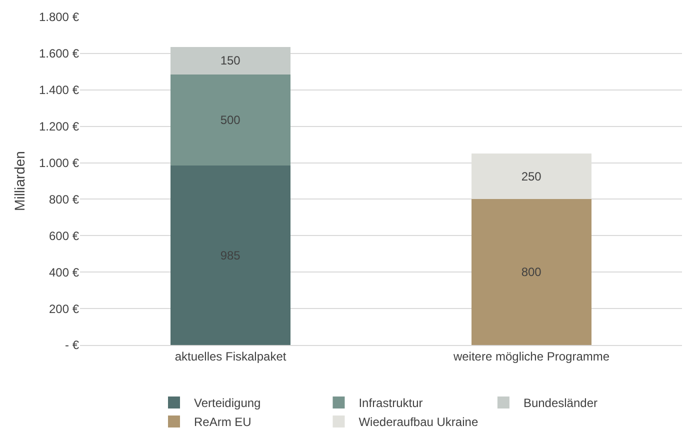 This screenshot has height=436, width=692. Describe the element at coordinates (64, 199) in the screenshot. I see `y-tick-label: 800 €` at that location.